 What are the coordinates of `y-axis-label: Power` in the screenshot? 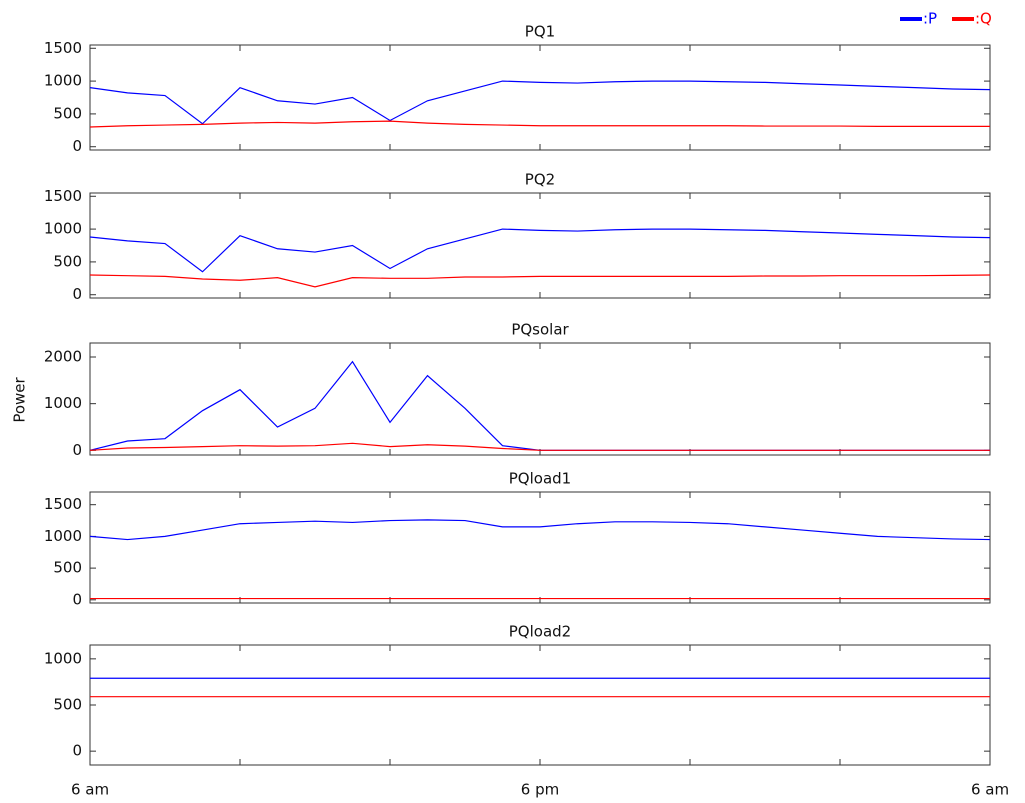 It's located at (20, 399).